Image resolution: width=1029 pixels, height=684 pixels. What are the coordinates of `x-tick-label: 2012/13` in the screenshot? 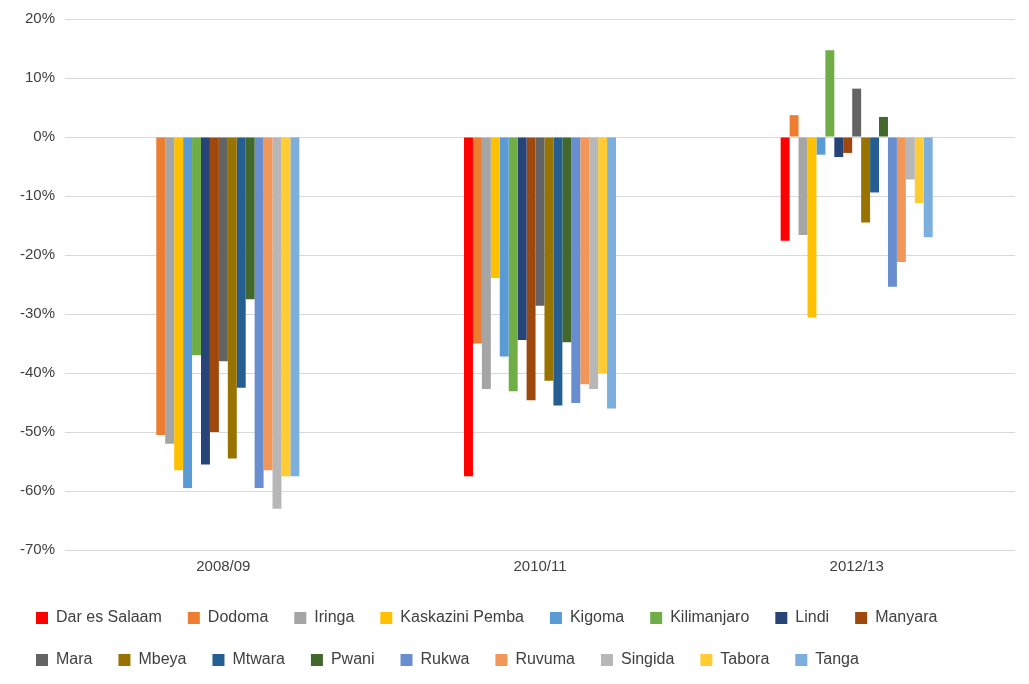 It's located at (856, 566).